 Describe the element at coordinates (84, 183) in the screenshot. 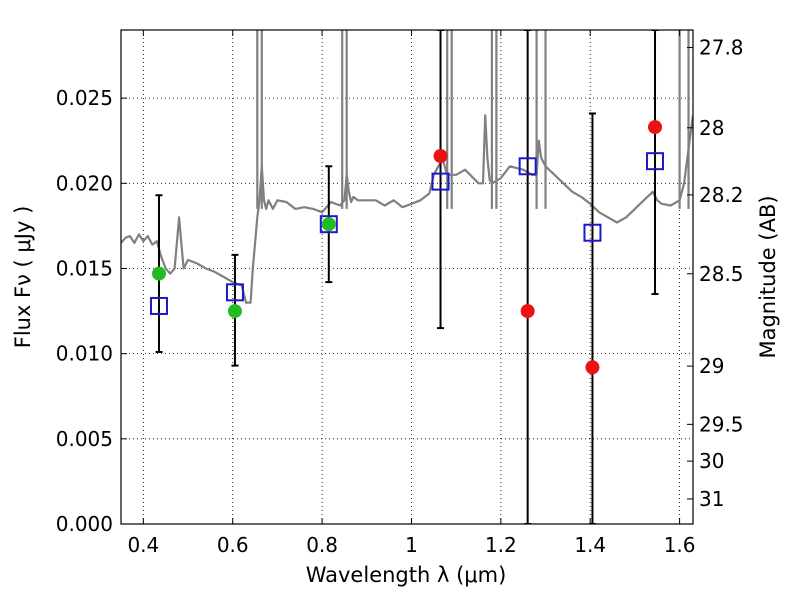

I see `y-tick-label: 0.020` at that location.